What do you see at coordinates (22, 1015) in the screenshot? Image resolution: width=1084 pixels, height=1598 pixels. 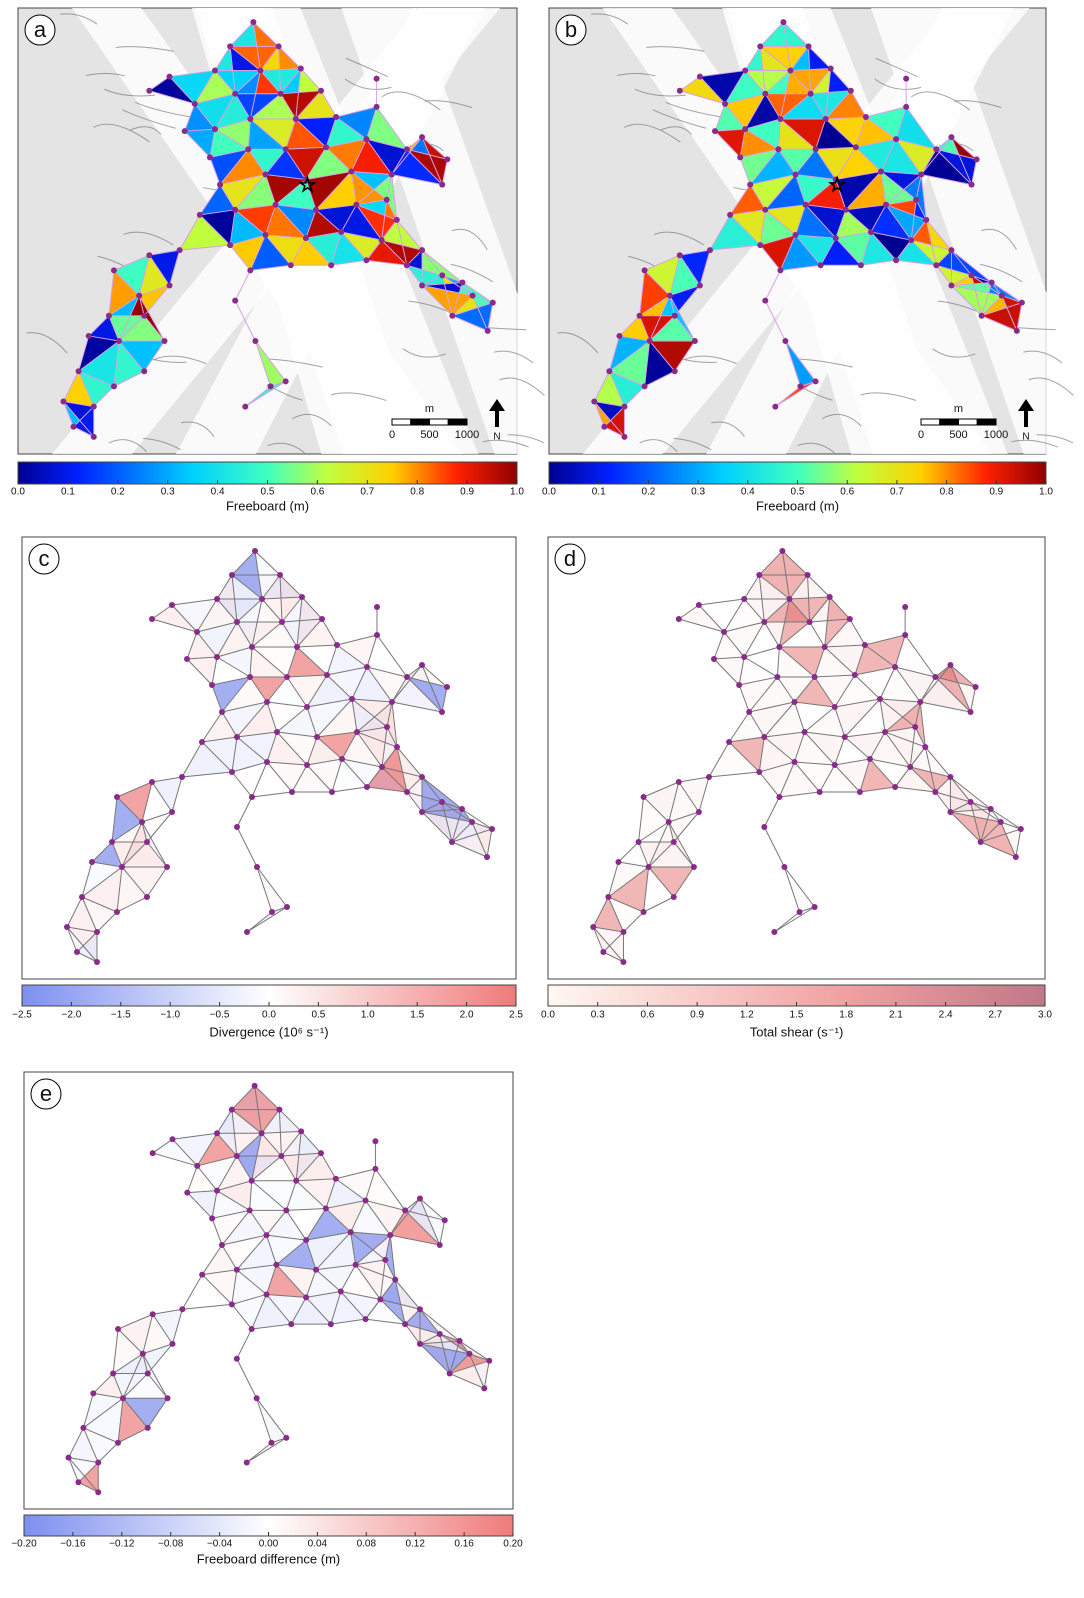 I see `colorbar-tick-label: −2.5` at bounding box center [22, 1015].